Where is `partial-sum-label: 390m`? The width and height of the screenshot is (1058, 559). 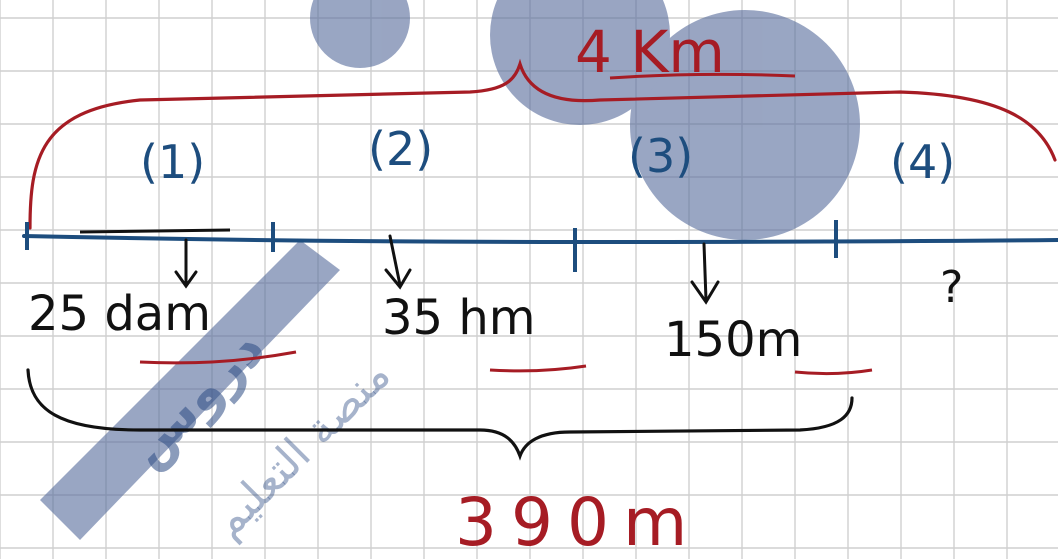
partial-sum-label: 390m is located at coordinates (578, 521).